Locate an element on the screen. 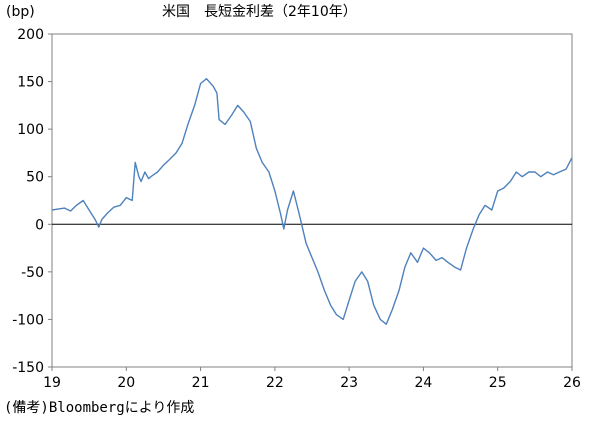 The height and width of the screenshot is (441, 594). y-tick-label: -100 is located at coordinates (28, 320).